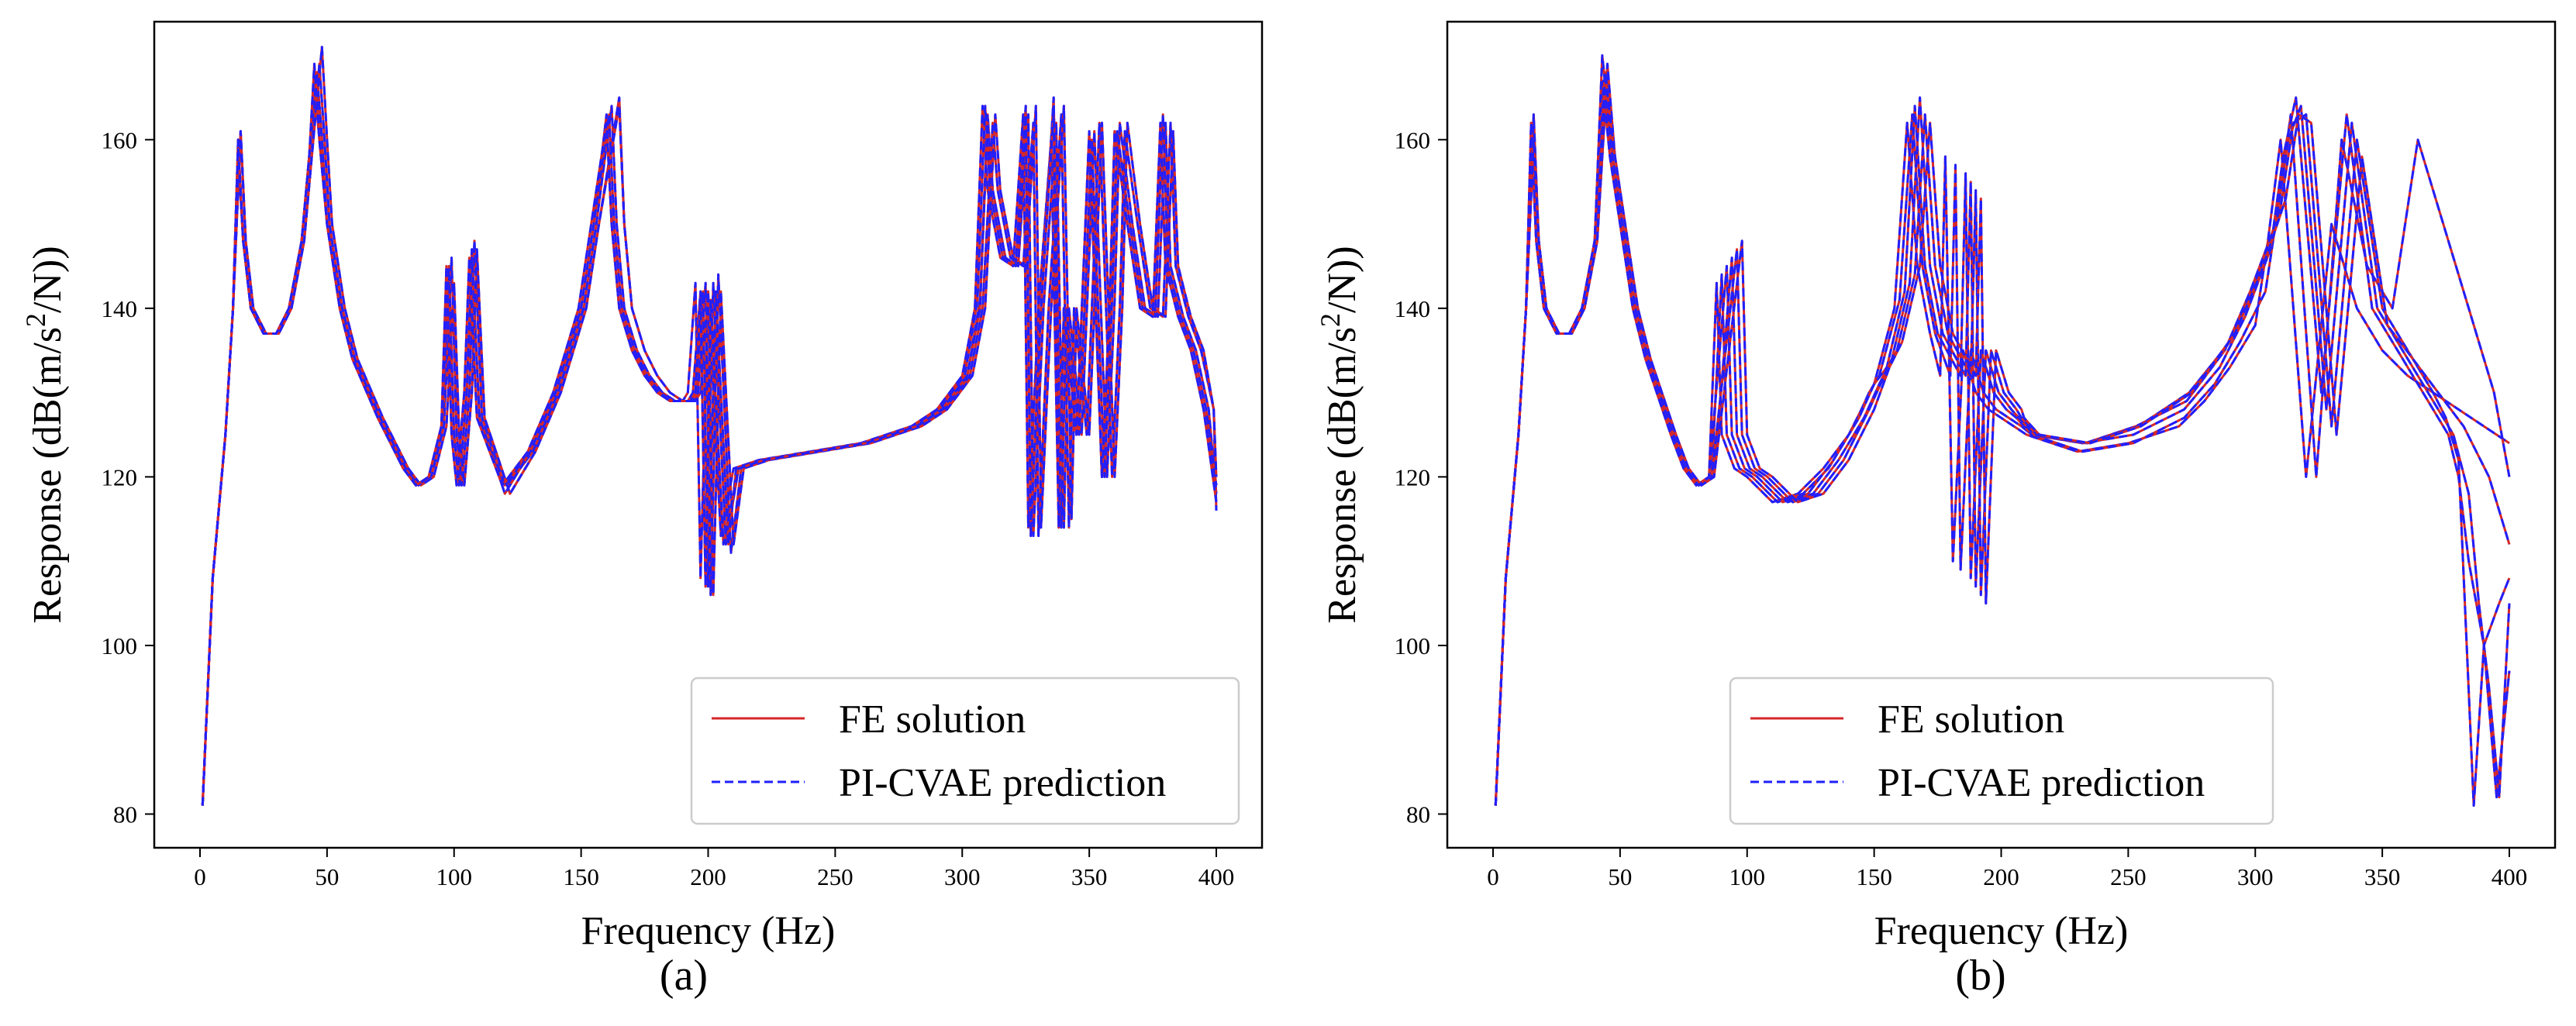  What do you see at coordinates (1980, 976) in the screenshot?
I see `panel-caption: (b)` at bounding box center [1980, 976].